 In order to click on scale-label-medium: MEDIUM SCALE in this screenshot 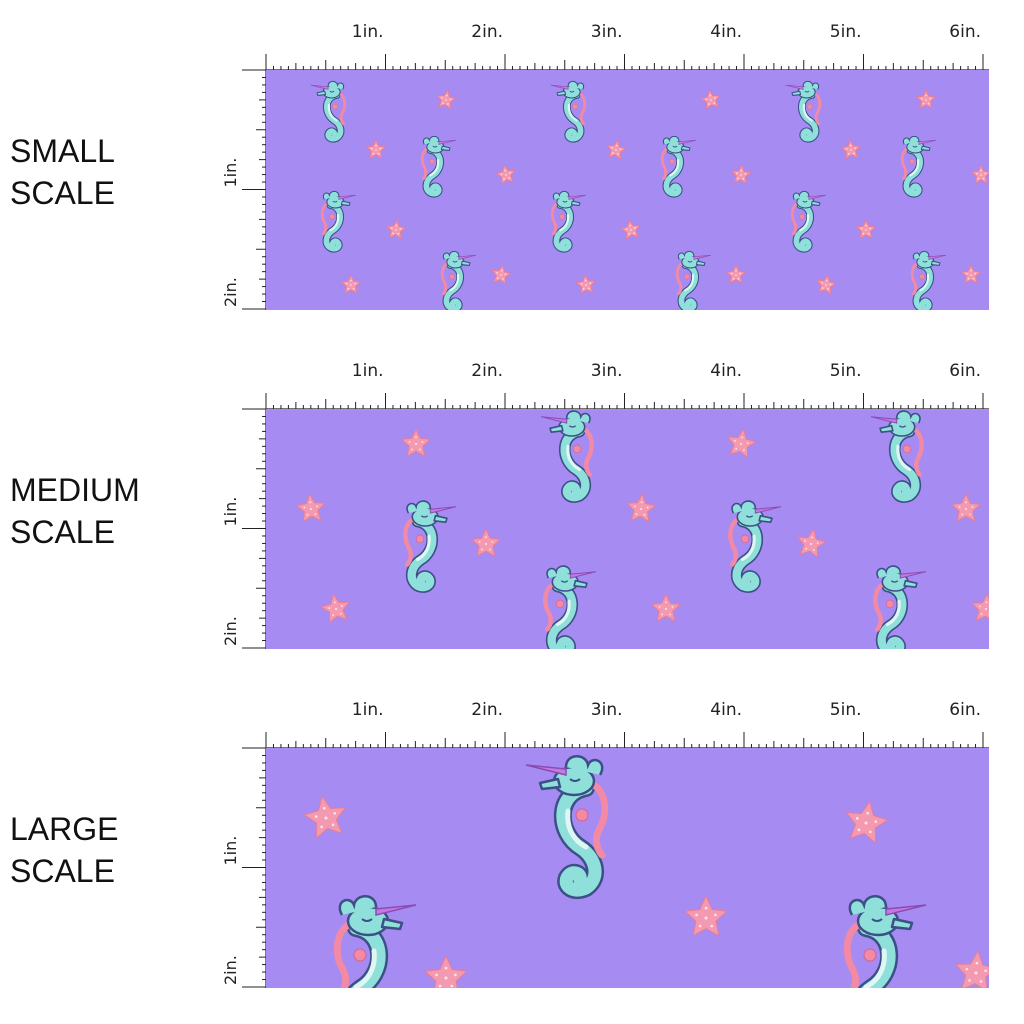, I will do `click(75, 511)`.